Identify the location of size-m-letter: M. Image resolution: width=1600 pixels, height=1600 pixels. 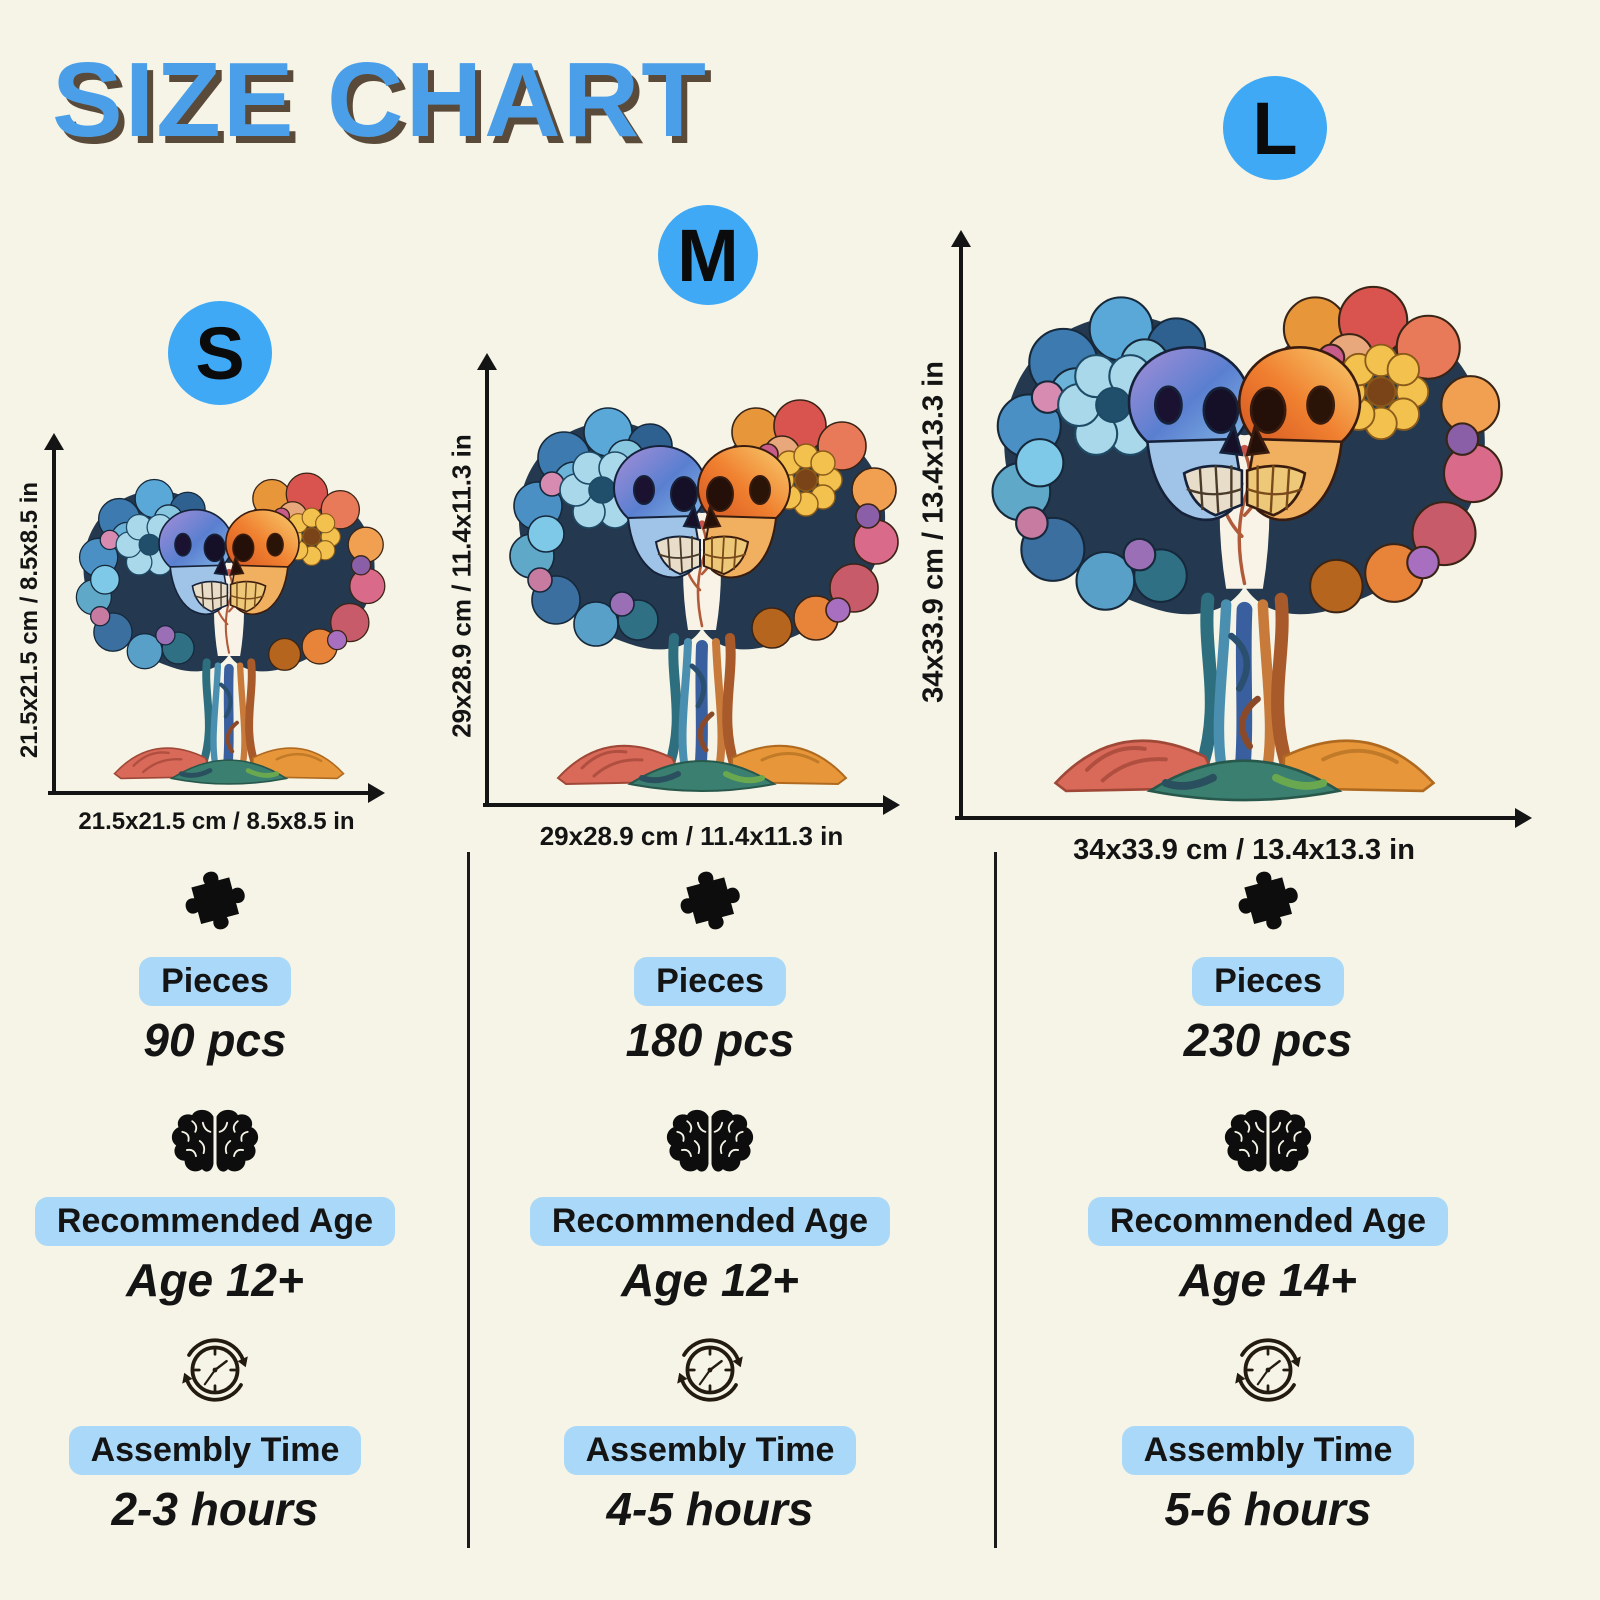
(708, 255).